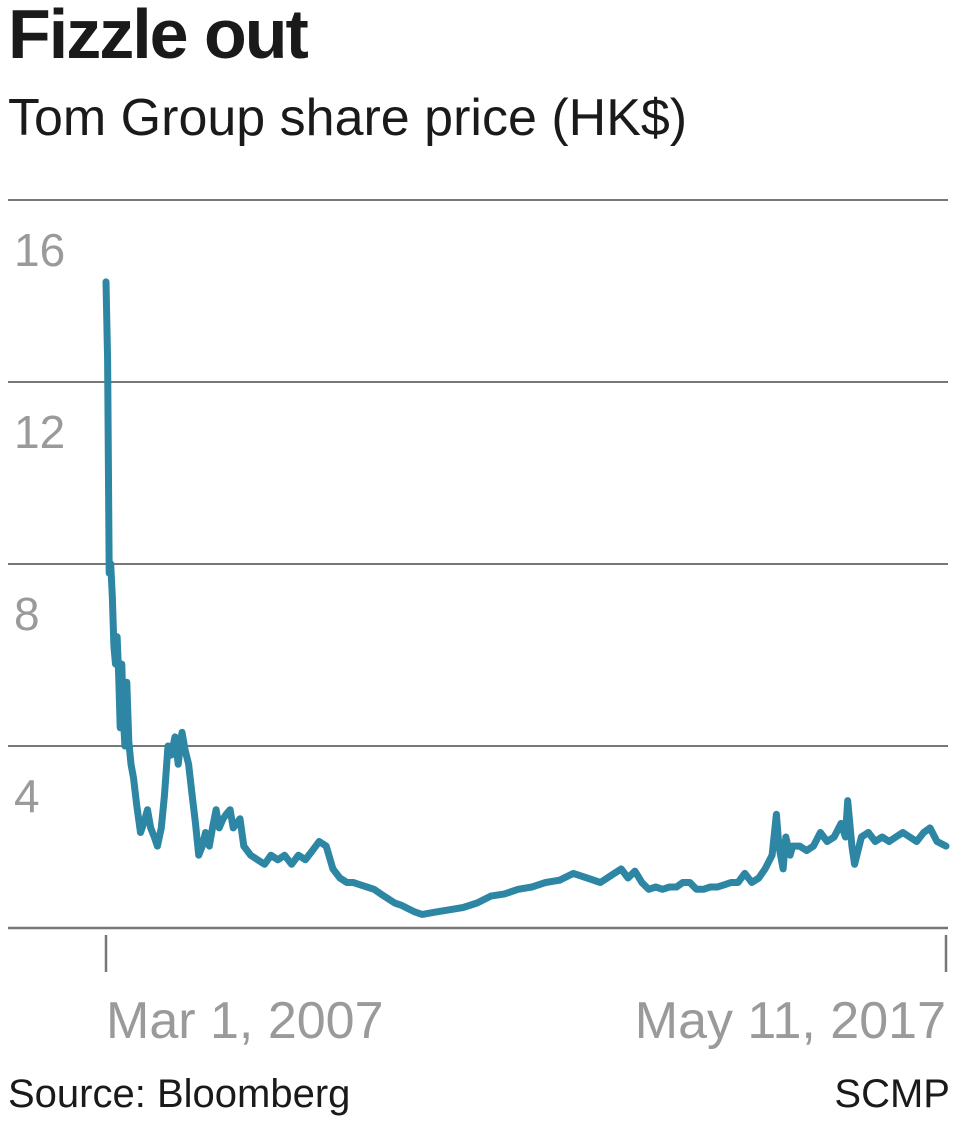 The width and height of the screenshot is (972, 1127). What do you see at coordinates (892, 1094) in the screenshot?
I see `credit-note: SCMP` at bounding box center [892, 1094].